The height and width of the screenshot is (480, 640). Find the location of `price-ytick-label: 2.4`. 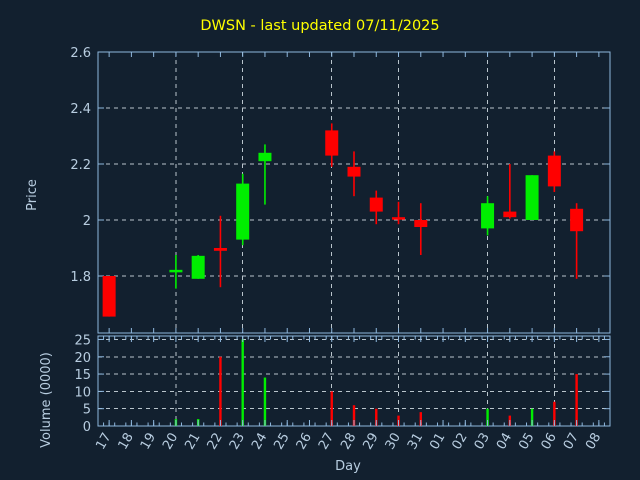

price-ytick-label: 2.4 is located at coordinates (80, 109).